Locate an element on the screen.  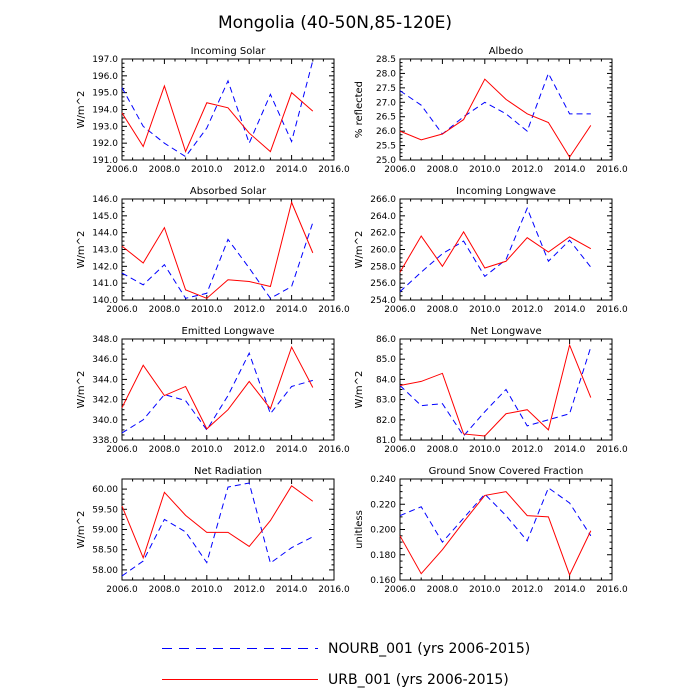
y-tick-label: 26.0 is located at coordinates (386, 132).